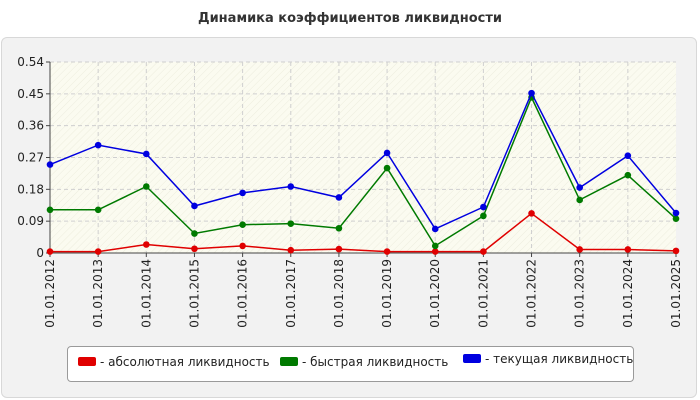  I want to click on x-tick-label: 01.01.2022, so click(532, 293).